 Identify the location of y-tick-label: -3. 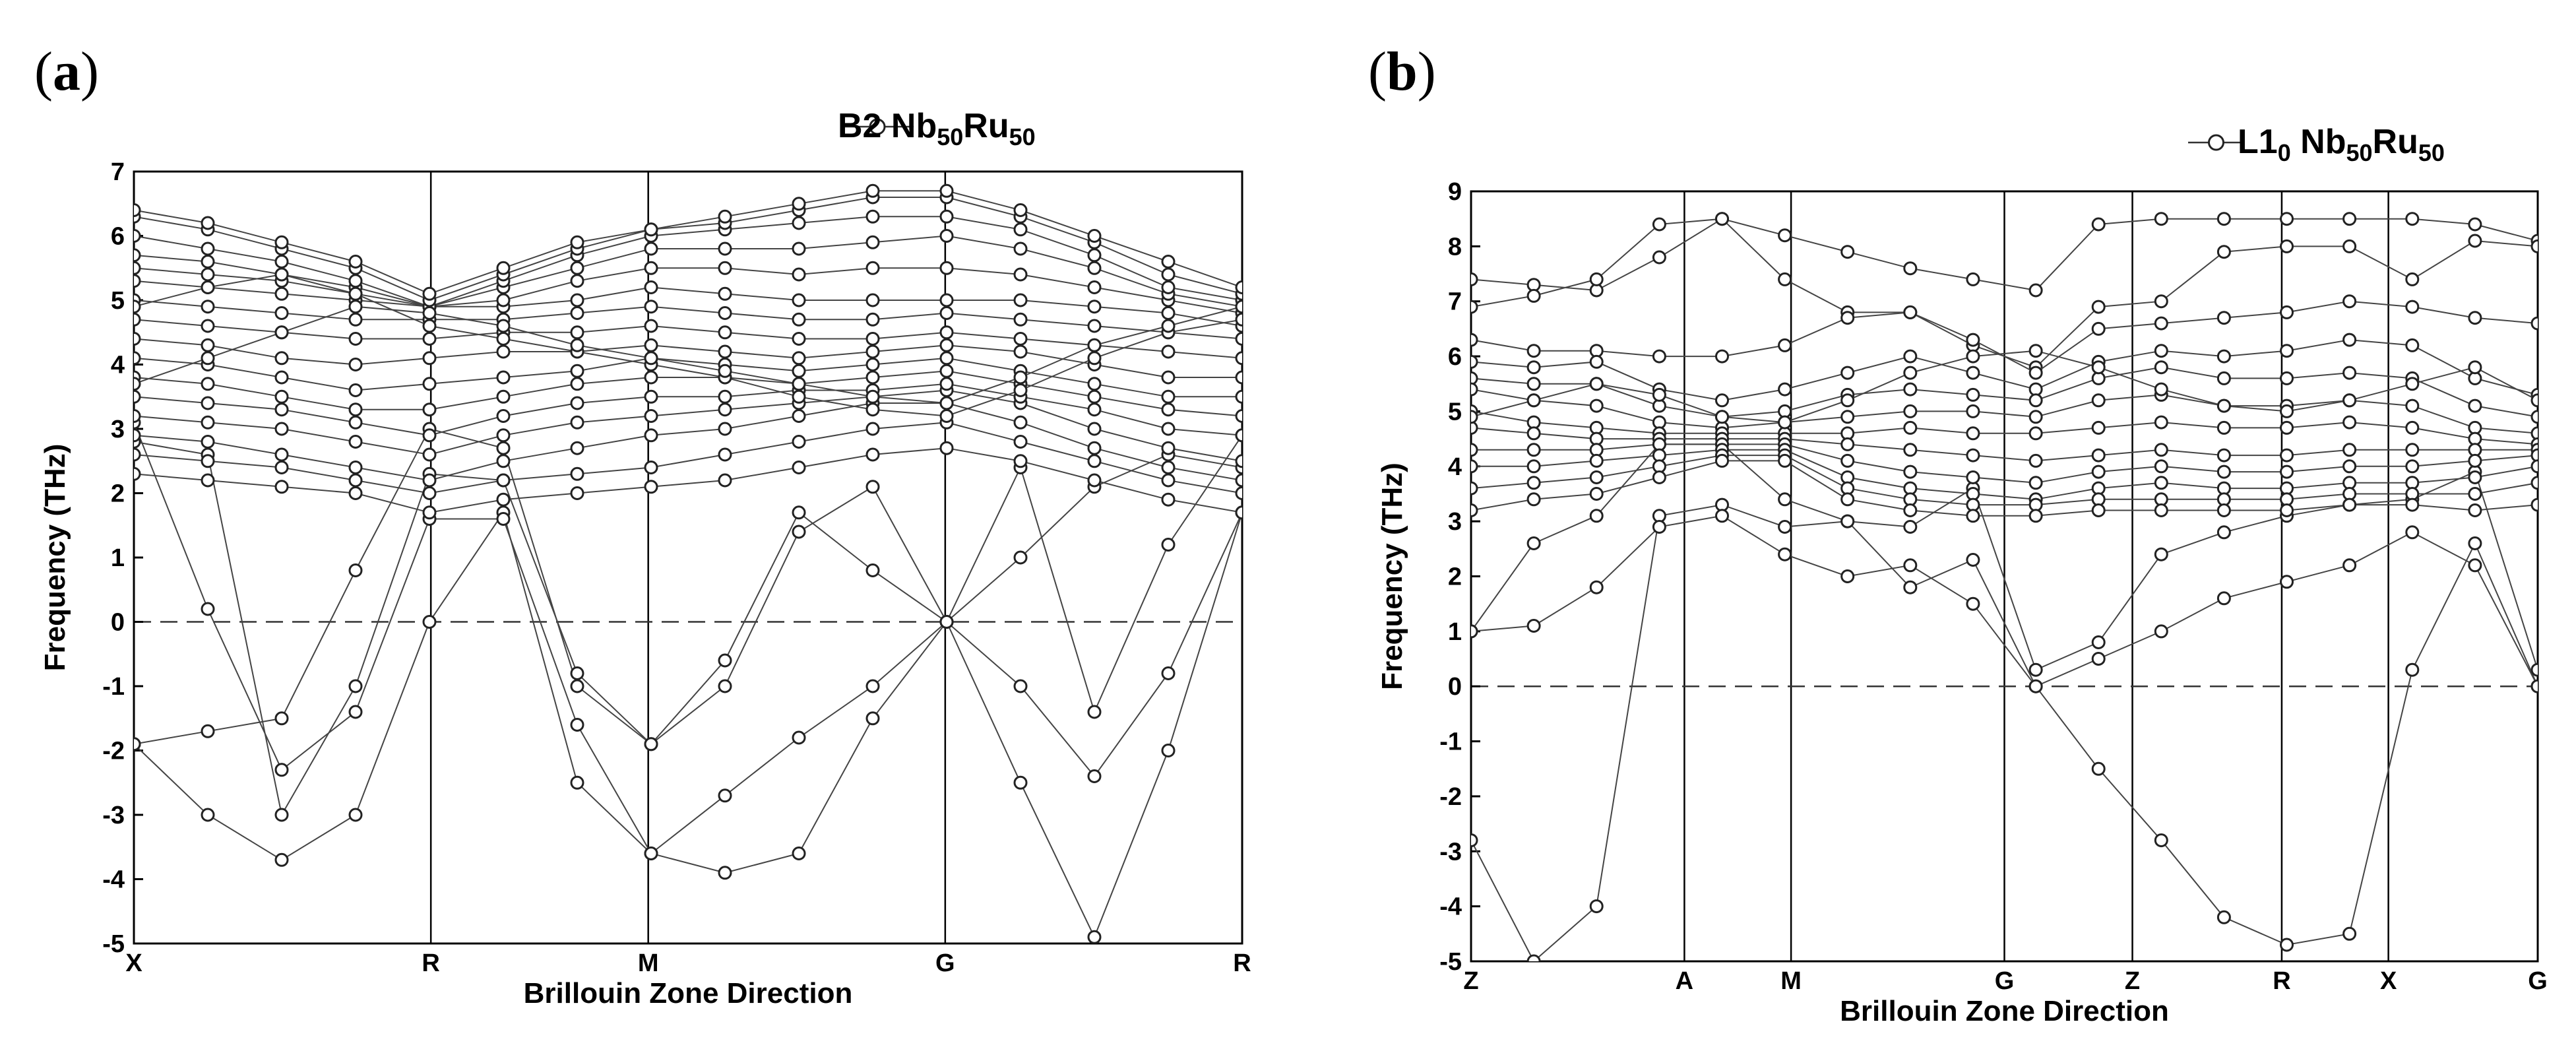
(1450, 852).